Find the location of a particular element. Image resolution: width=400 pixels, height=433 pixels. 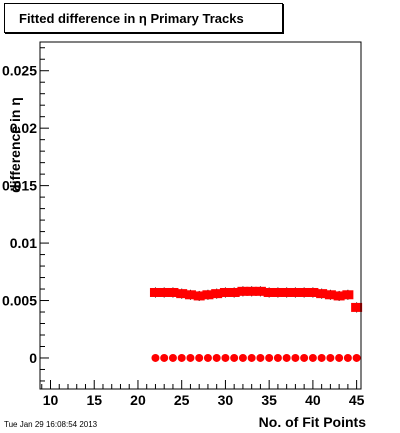

x-axis-label: No. of Fit Points is located at coordinates (313, 422).